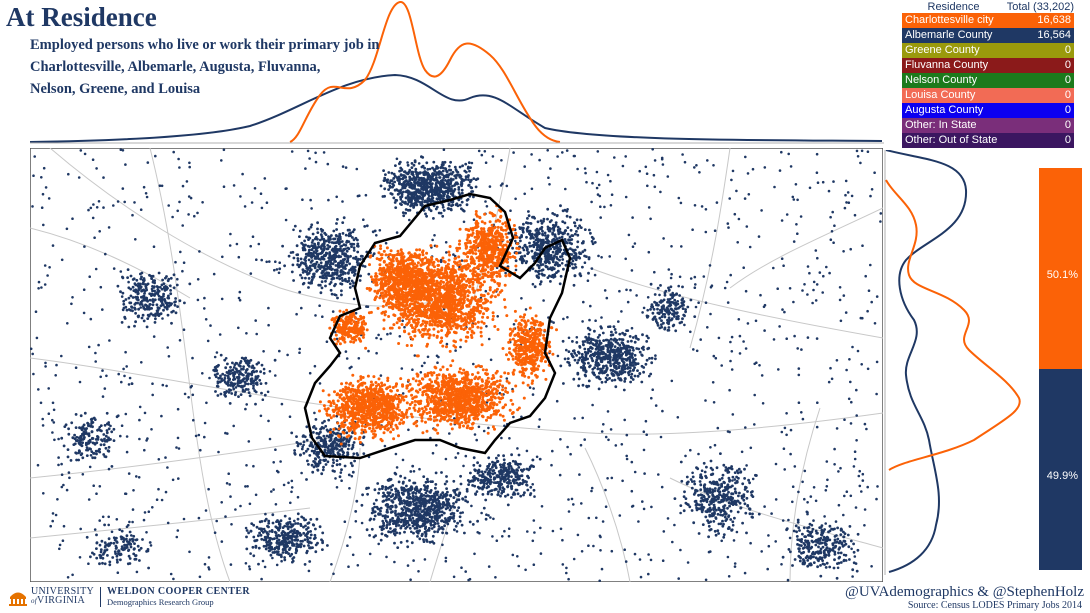 Image resolution: width=1090 pixels, height=613 pixels. I want to click on legend-row-out-of-state: Other: Out of State 0, so click(988, 140).